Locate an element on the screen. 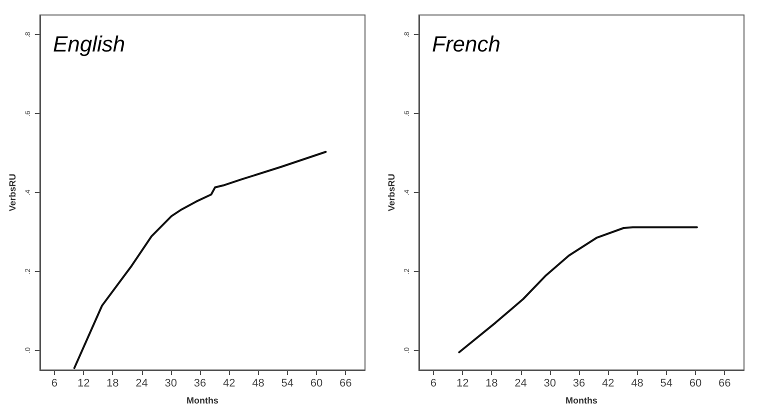 Image resolution: width=759 pixels, height=416 pixels. text: French is located at coordinates (466, 44).